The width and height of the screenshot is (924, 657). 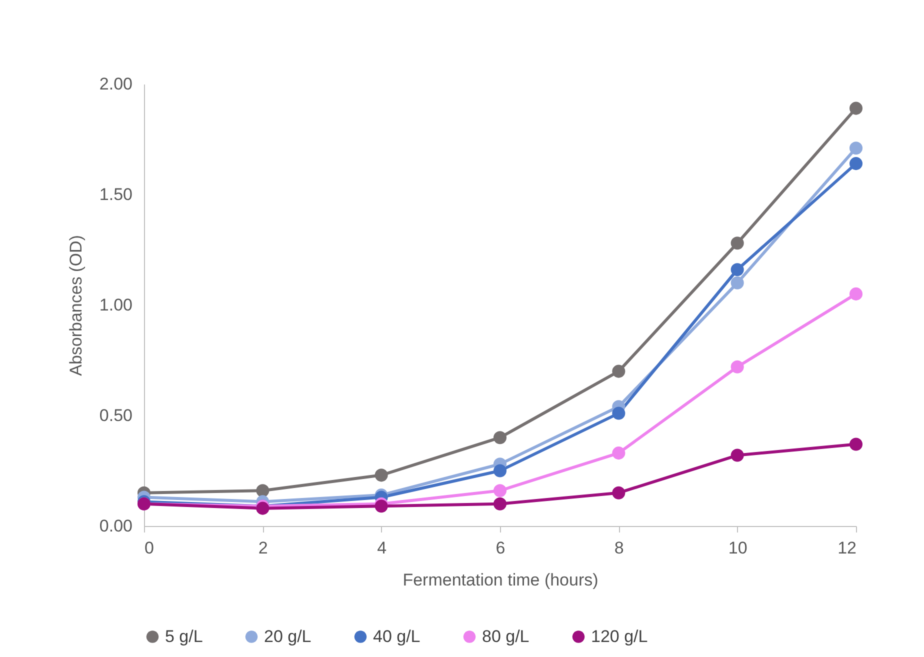 What do you see at coordinates (501, 548) in the screenshot?
I see `x-tick-label: 6` at bounding box center [501, 548].